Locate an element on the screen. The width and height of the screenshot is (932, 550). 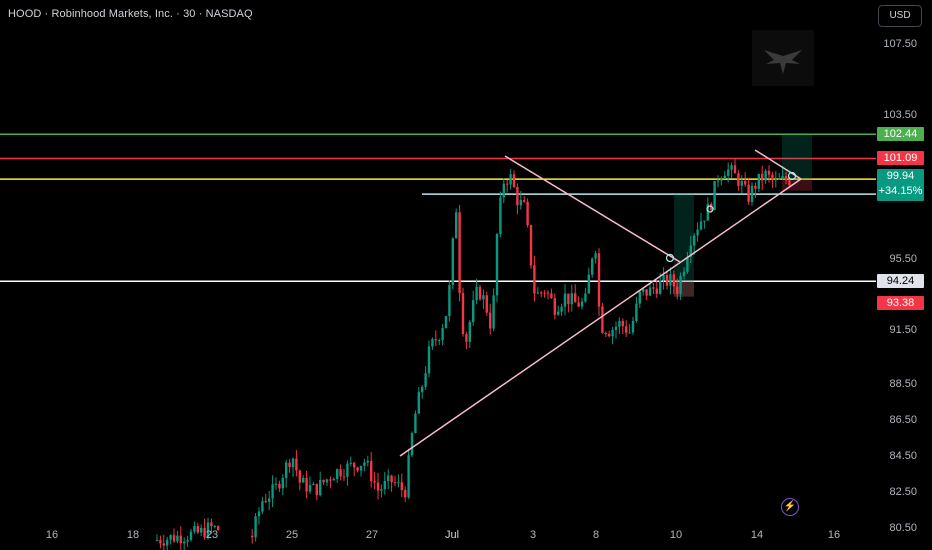
target-zone is located at coordinates (797, 157).